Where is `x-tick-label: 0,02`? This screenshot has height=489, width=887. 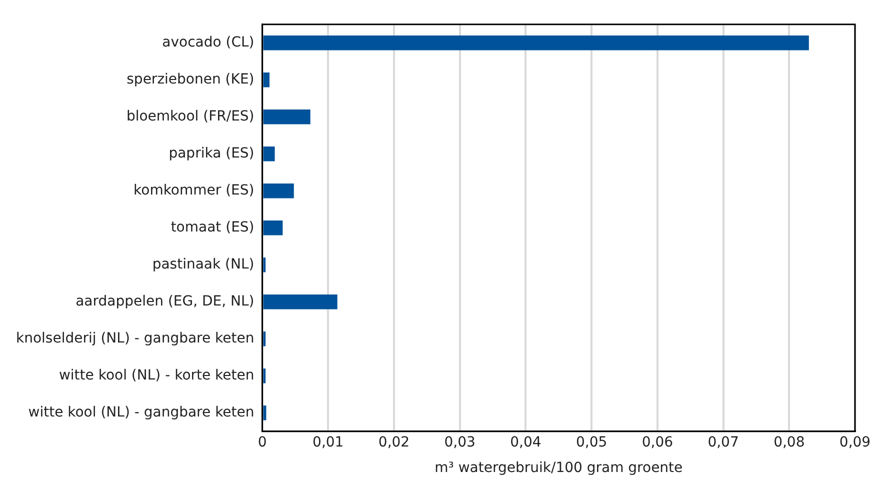 x-tick-label: 0,02 is located at coordinates (394, 442).